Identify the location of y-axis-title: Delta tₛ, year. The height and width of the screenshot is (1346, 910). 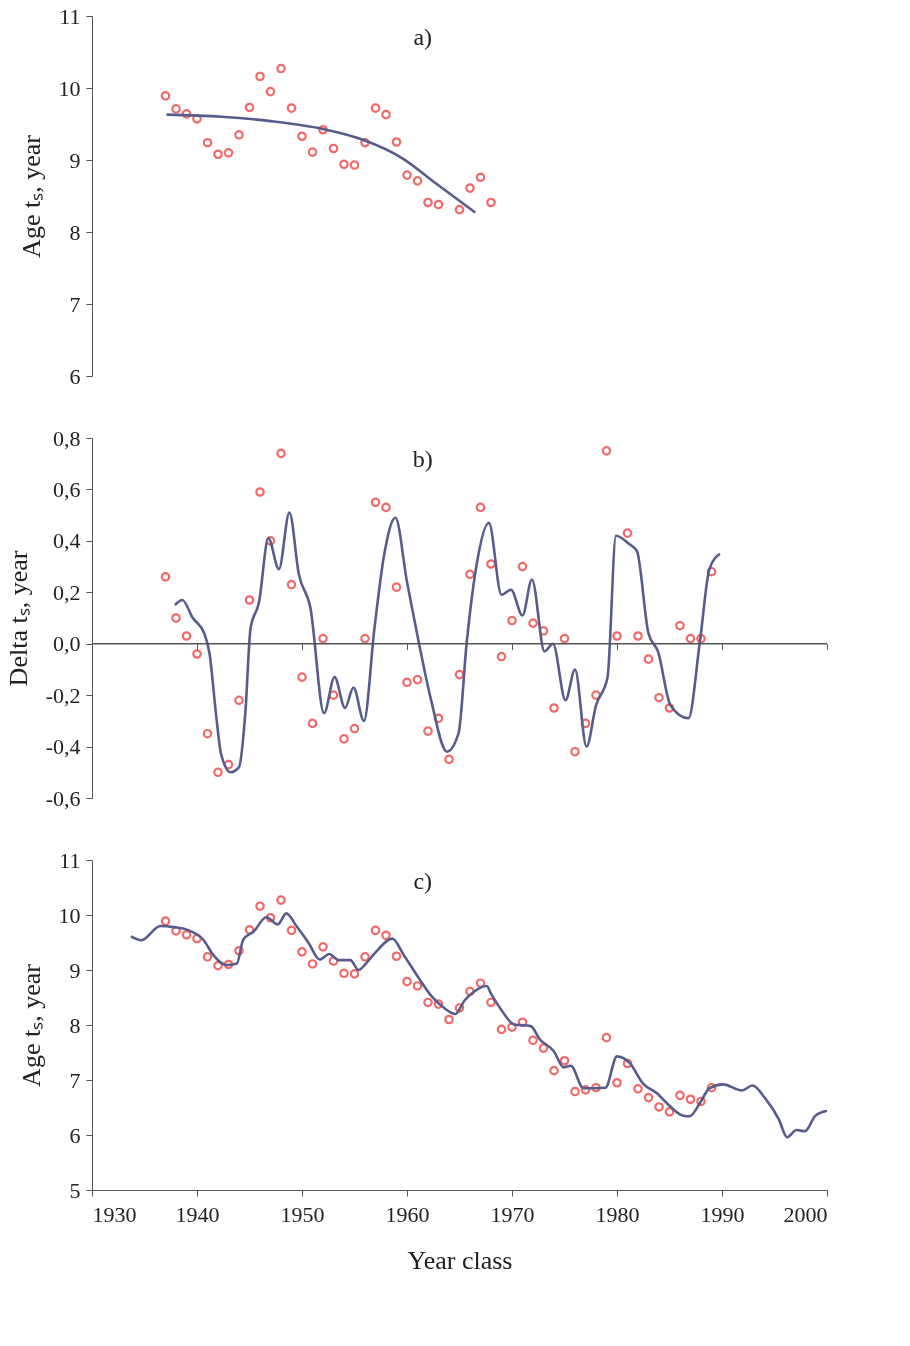
(18, 618).